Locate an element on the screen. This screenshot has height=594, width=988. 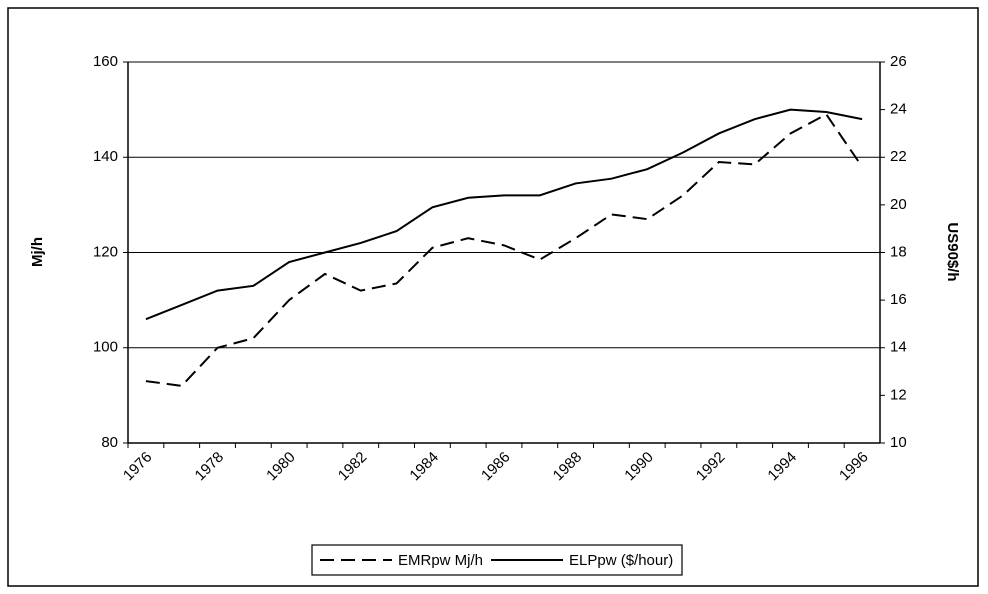
x-tick-label: 1978 is located at coordinates (210, 467).